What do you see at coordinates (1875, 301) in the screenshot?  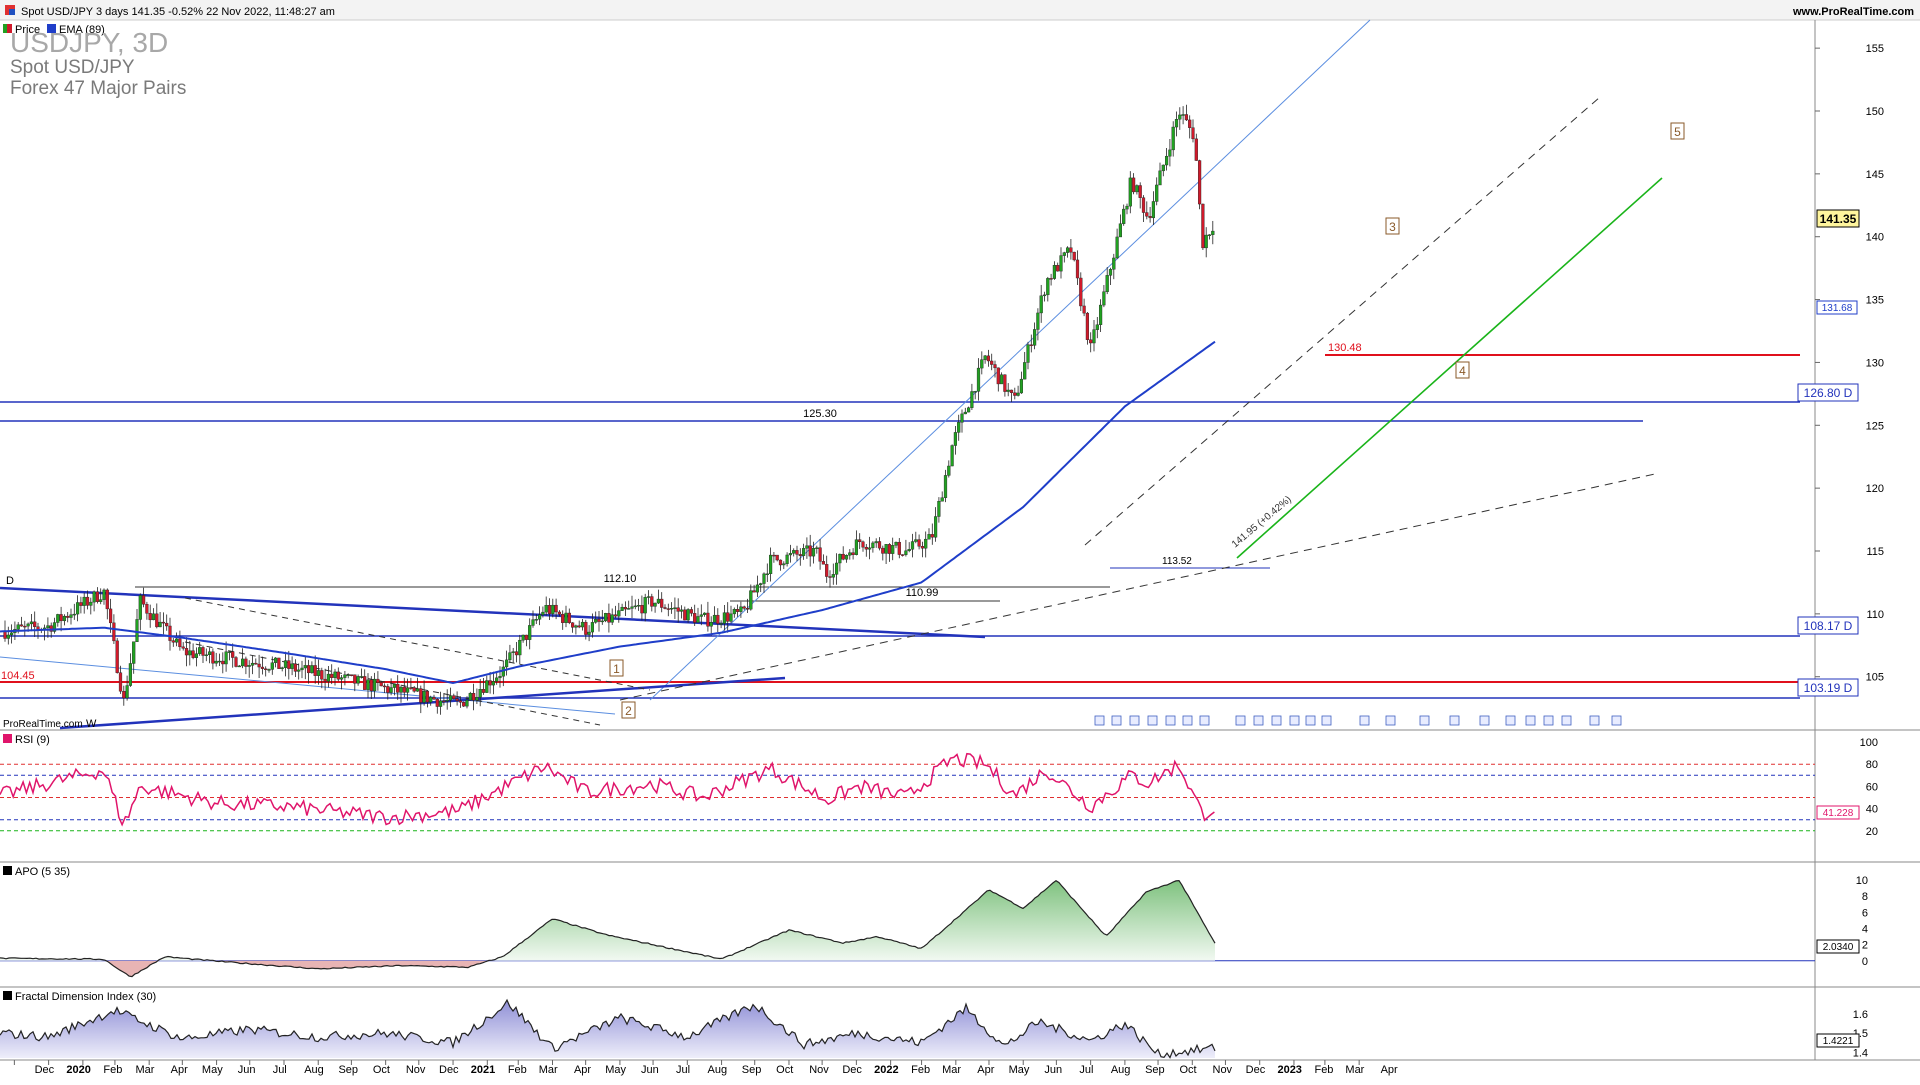 I see `price-y-tick-label: 135` at bounding box center [1875, 301].